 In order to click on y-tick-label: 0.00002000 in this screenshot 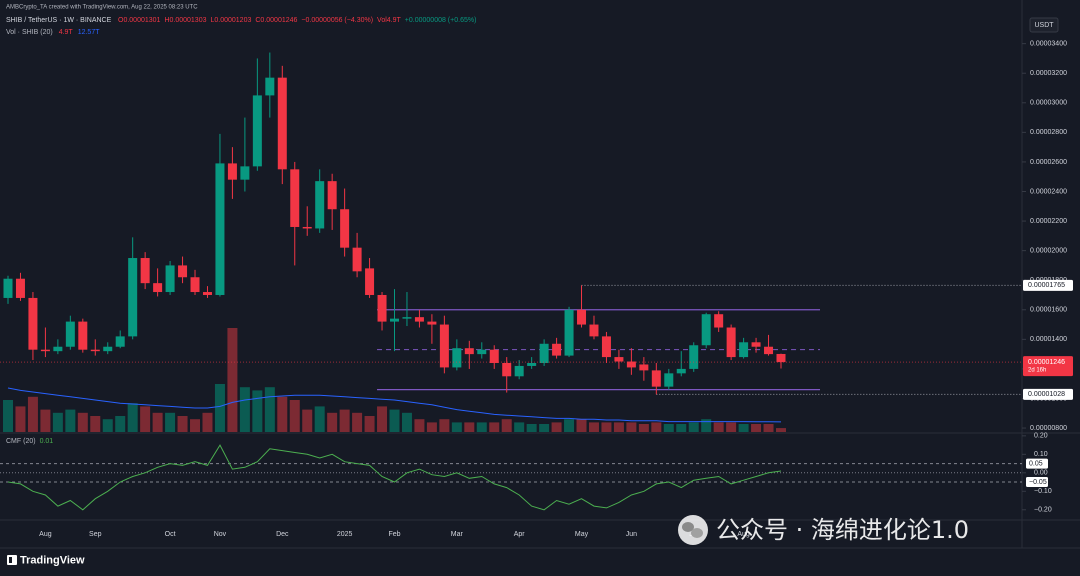, I will do `click(1048, 250)`.